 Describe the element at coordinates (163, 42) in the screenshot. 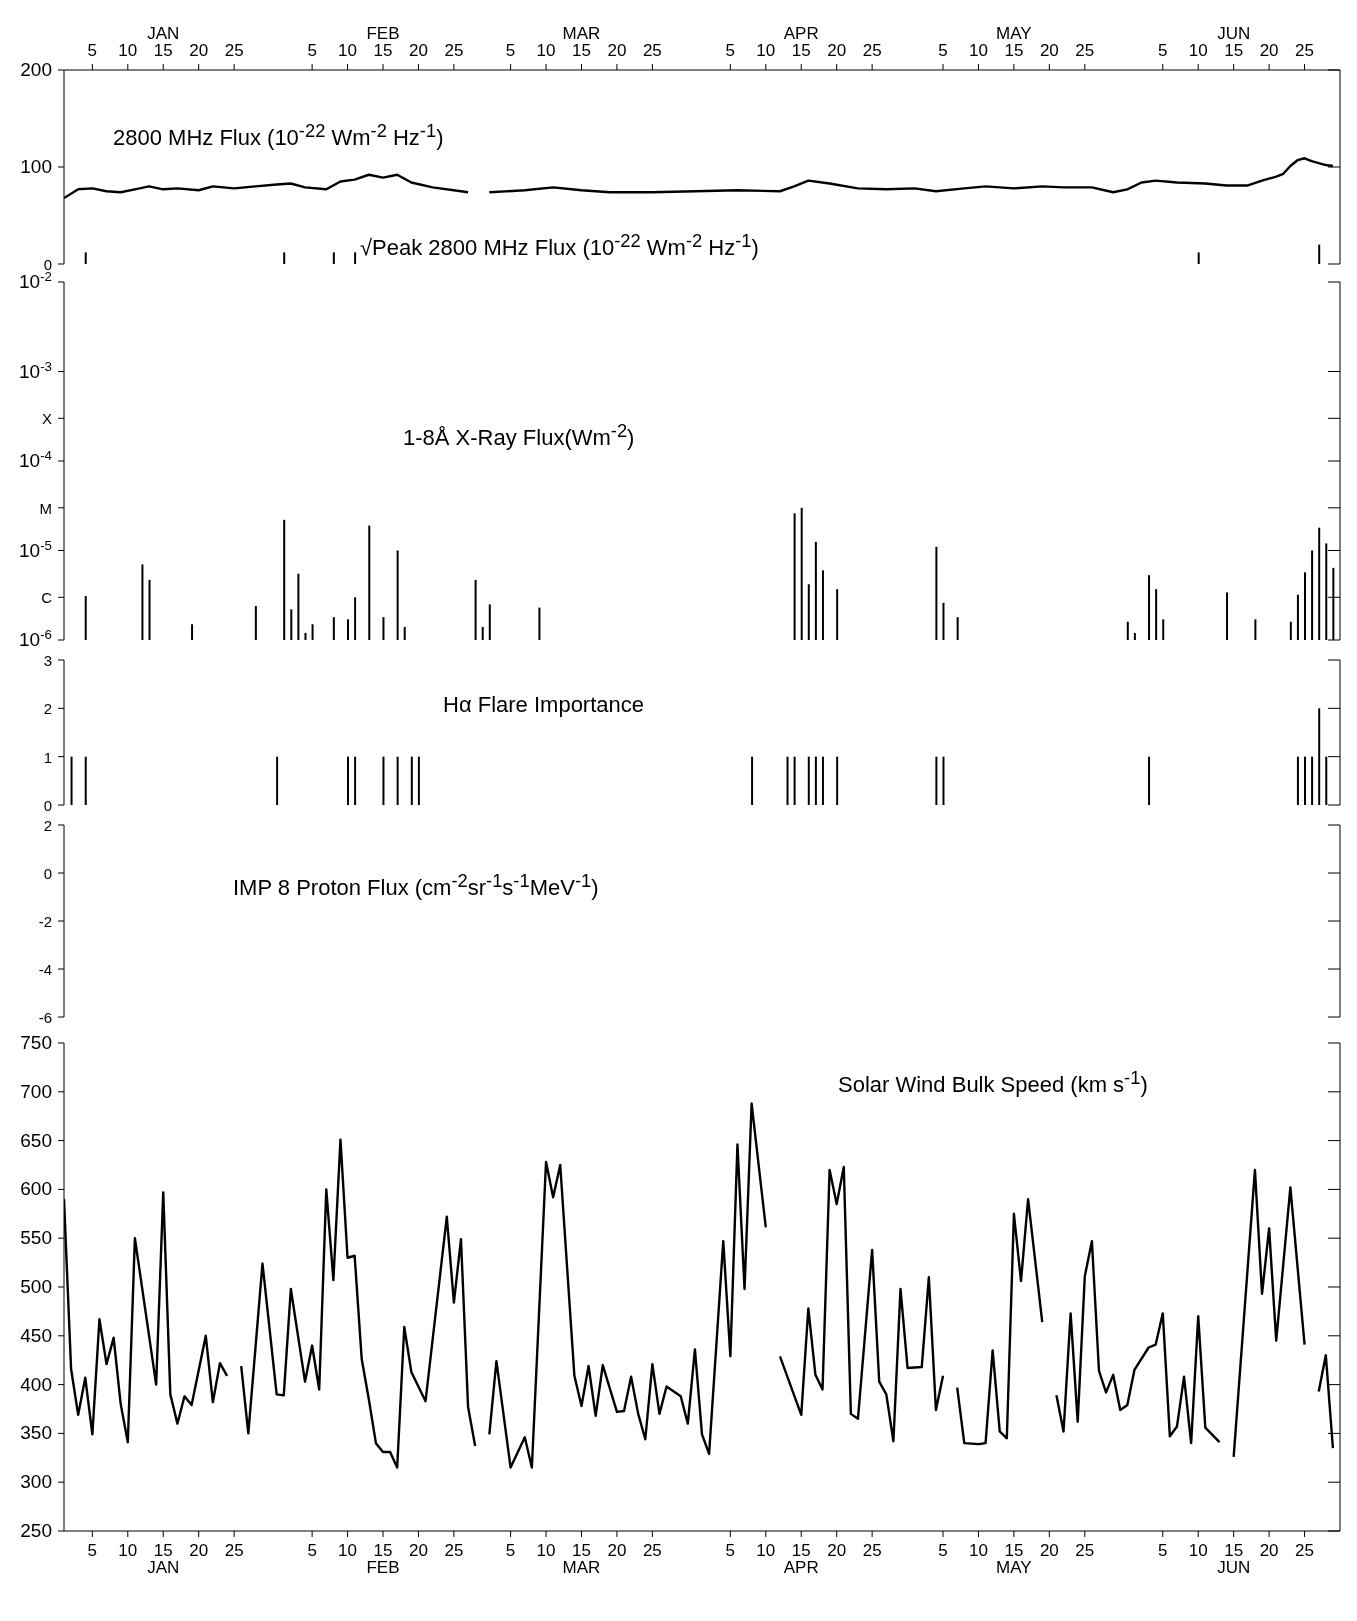

I see `x-tick-label: JAN 15` at that location.